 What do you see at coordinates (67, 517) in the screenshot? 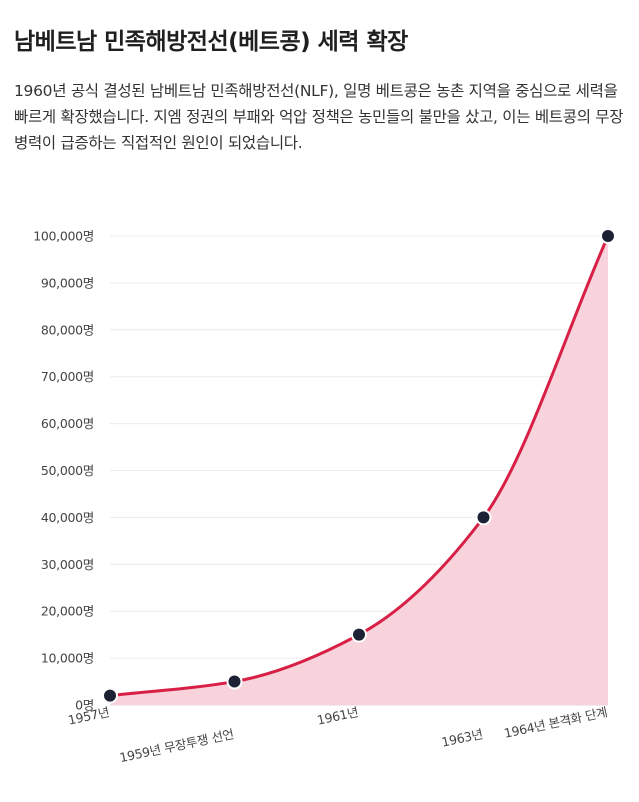
I see `y-tick-label: 40,000명` at bounding box center [67, 517].